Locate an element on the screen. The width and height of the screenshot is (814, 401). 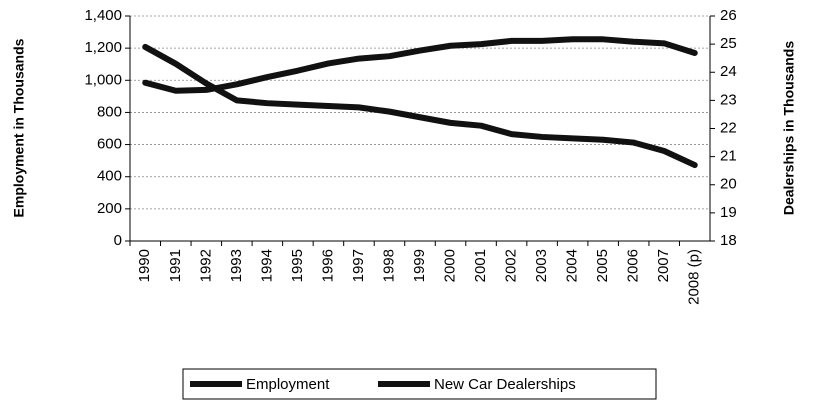
x-tick-label: 1992 is located at coordinates (205, 265).